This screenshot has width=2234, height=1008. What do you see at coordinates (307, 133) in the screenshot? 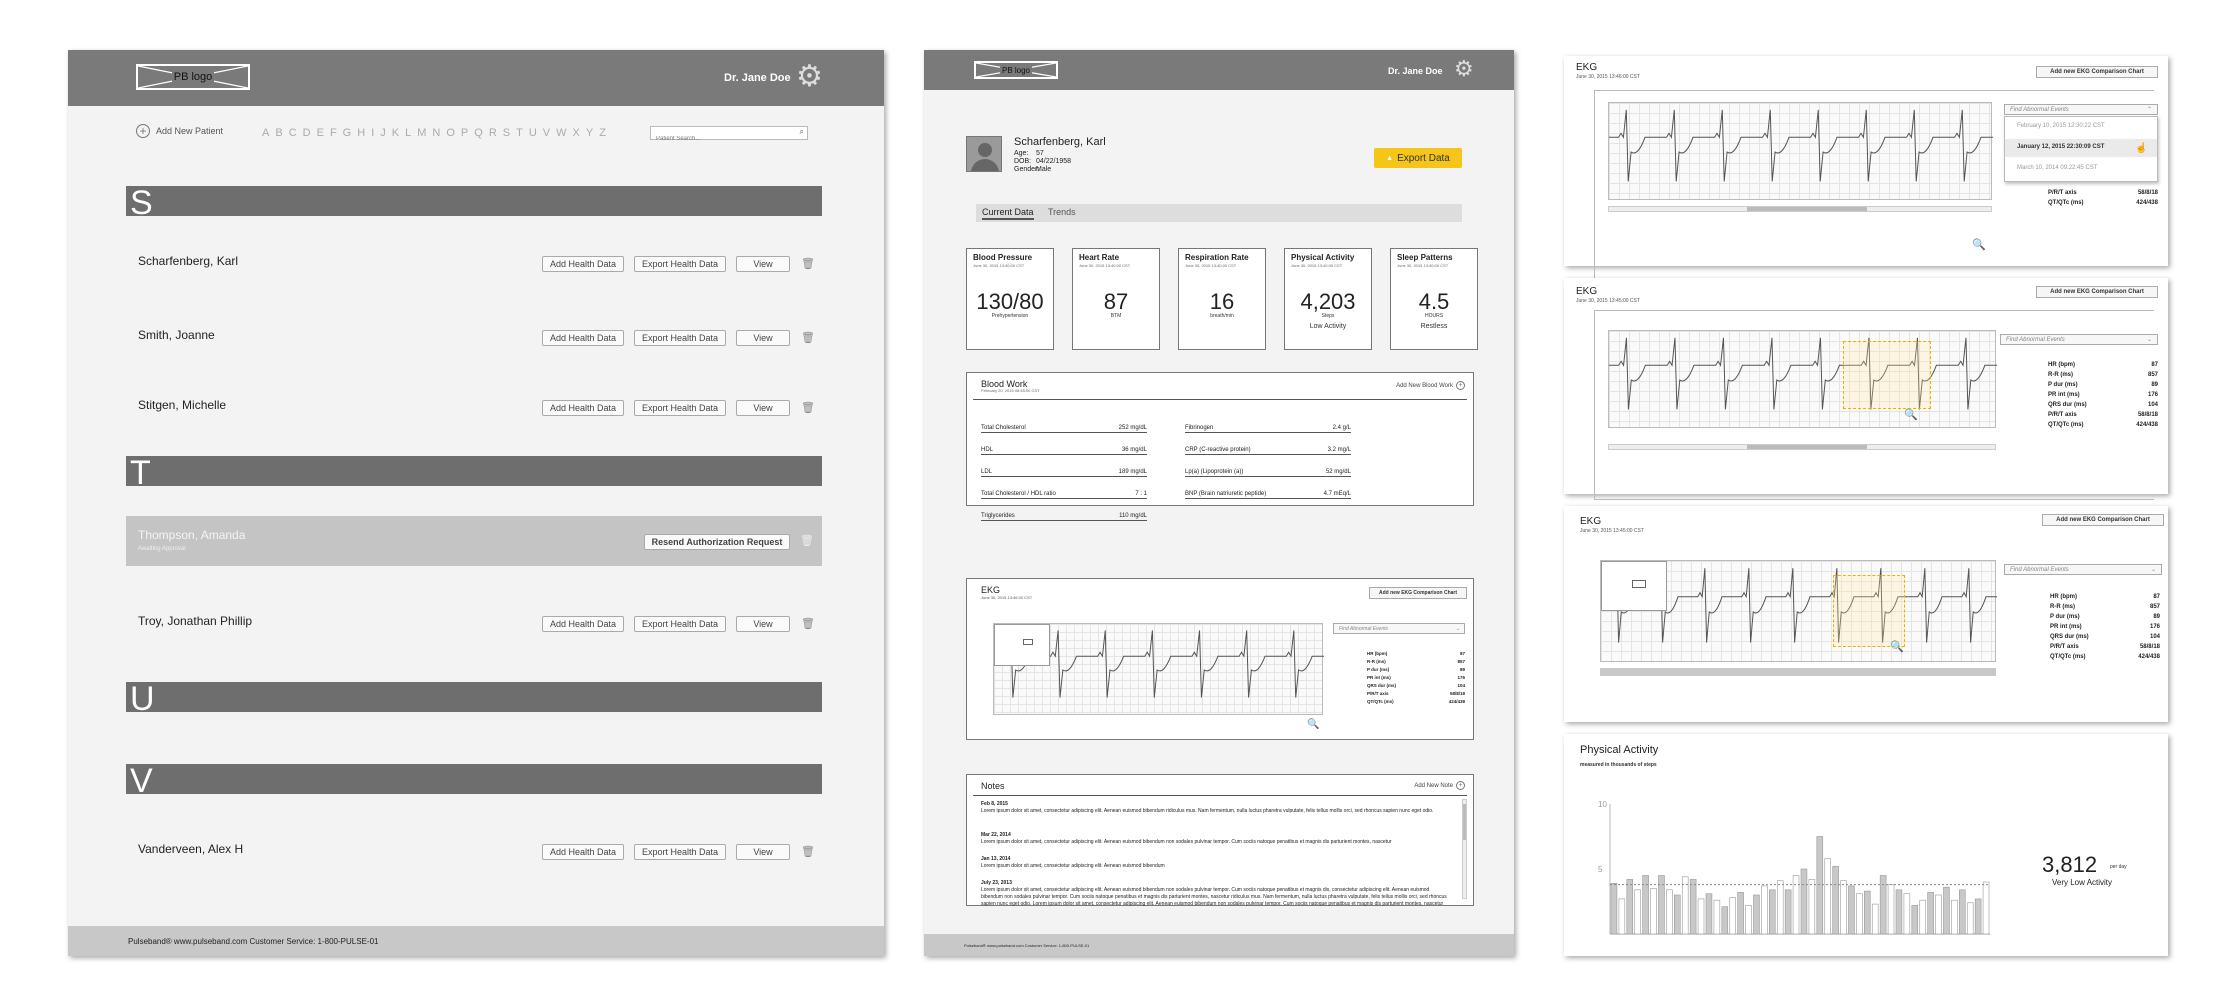
I see `alphabet-letter: D` at bounding box center [307, 133].